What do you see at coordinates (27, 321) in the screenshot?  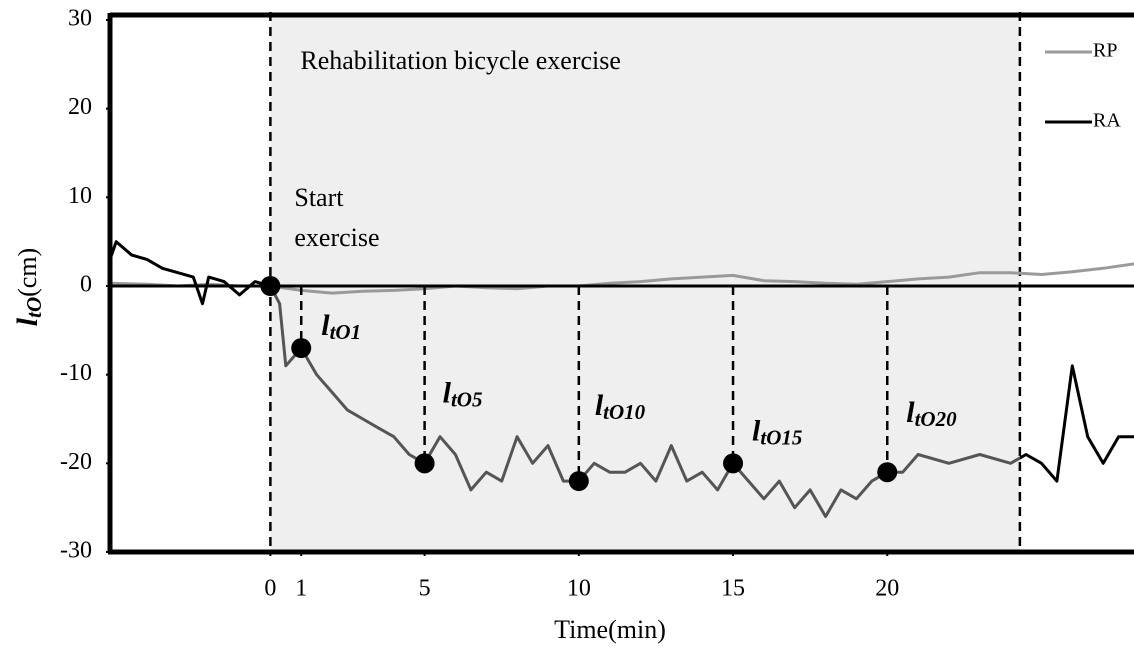 I see `y-title-main: l` at bounding box center [27, 321].